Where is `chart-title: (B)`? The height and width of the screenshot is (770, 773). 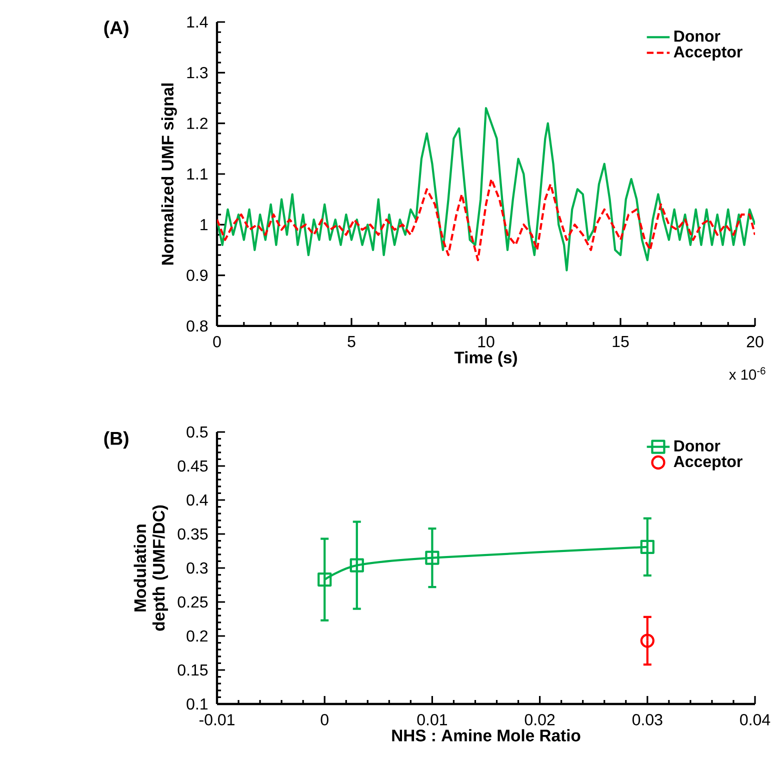
chart-title: (B) is located at coordinates (116, 440).